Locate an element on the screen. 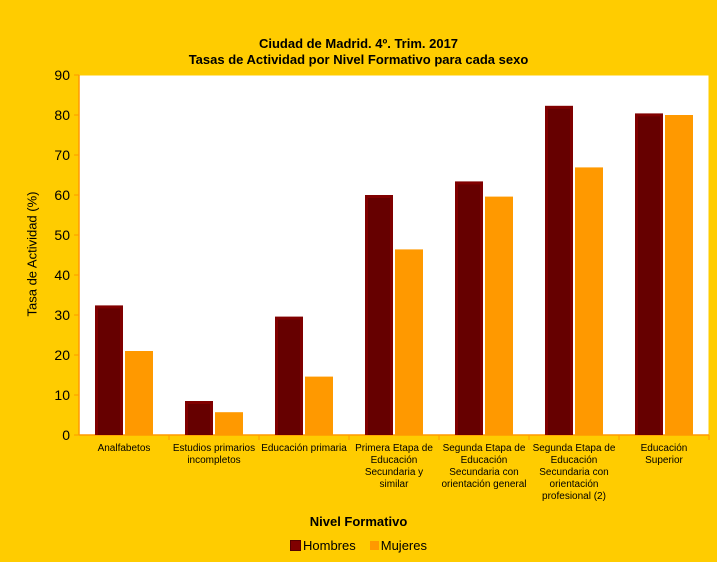 Image resolution: width=717 pixels, height=562 pixels. y-tick-label: 40 is located at coordinates (62, 275).